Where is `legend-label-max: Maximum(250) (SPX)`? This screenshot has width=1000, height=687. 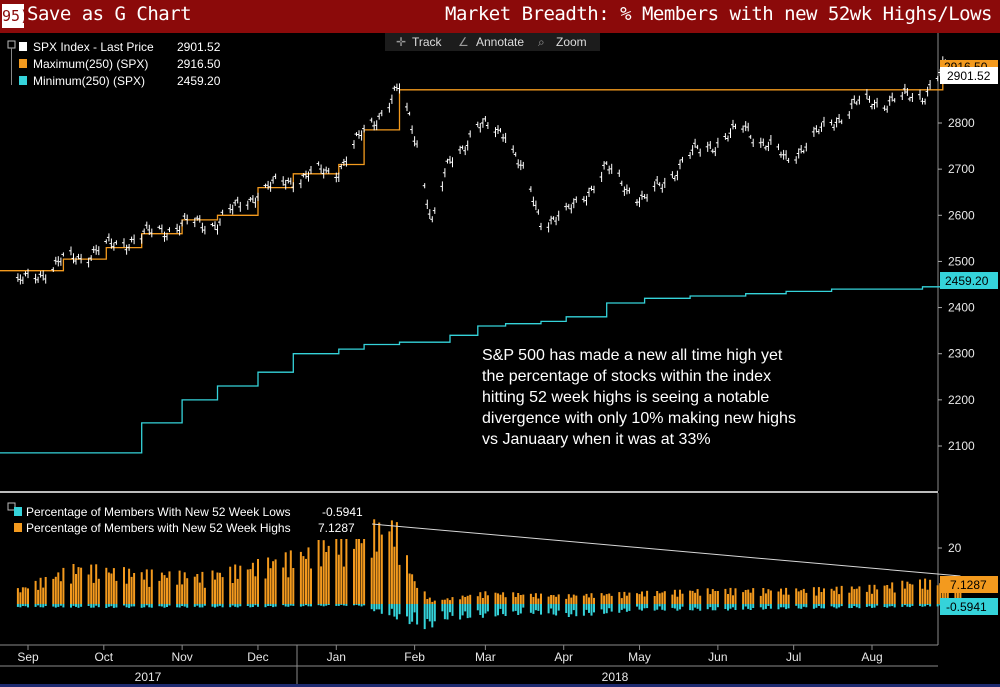 legend-label-max: Maximum(250) (SPX) is located at coordinates (90, 64).